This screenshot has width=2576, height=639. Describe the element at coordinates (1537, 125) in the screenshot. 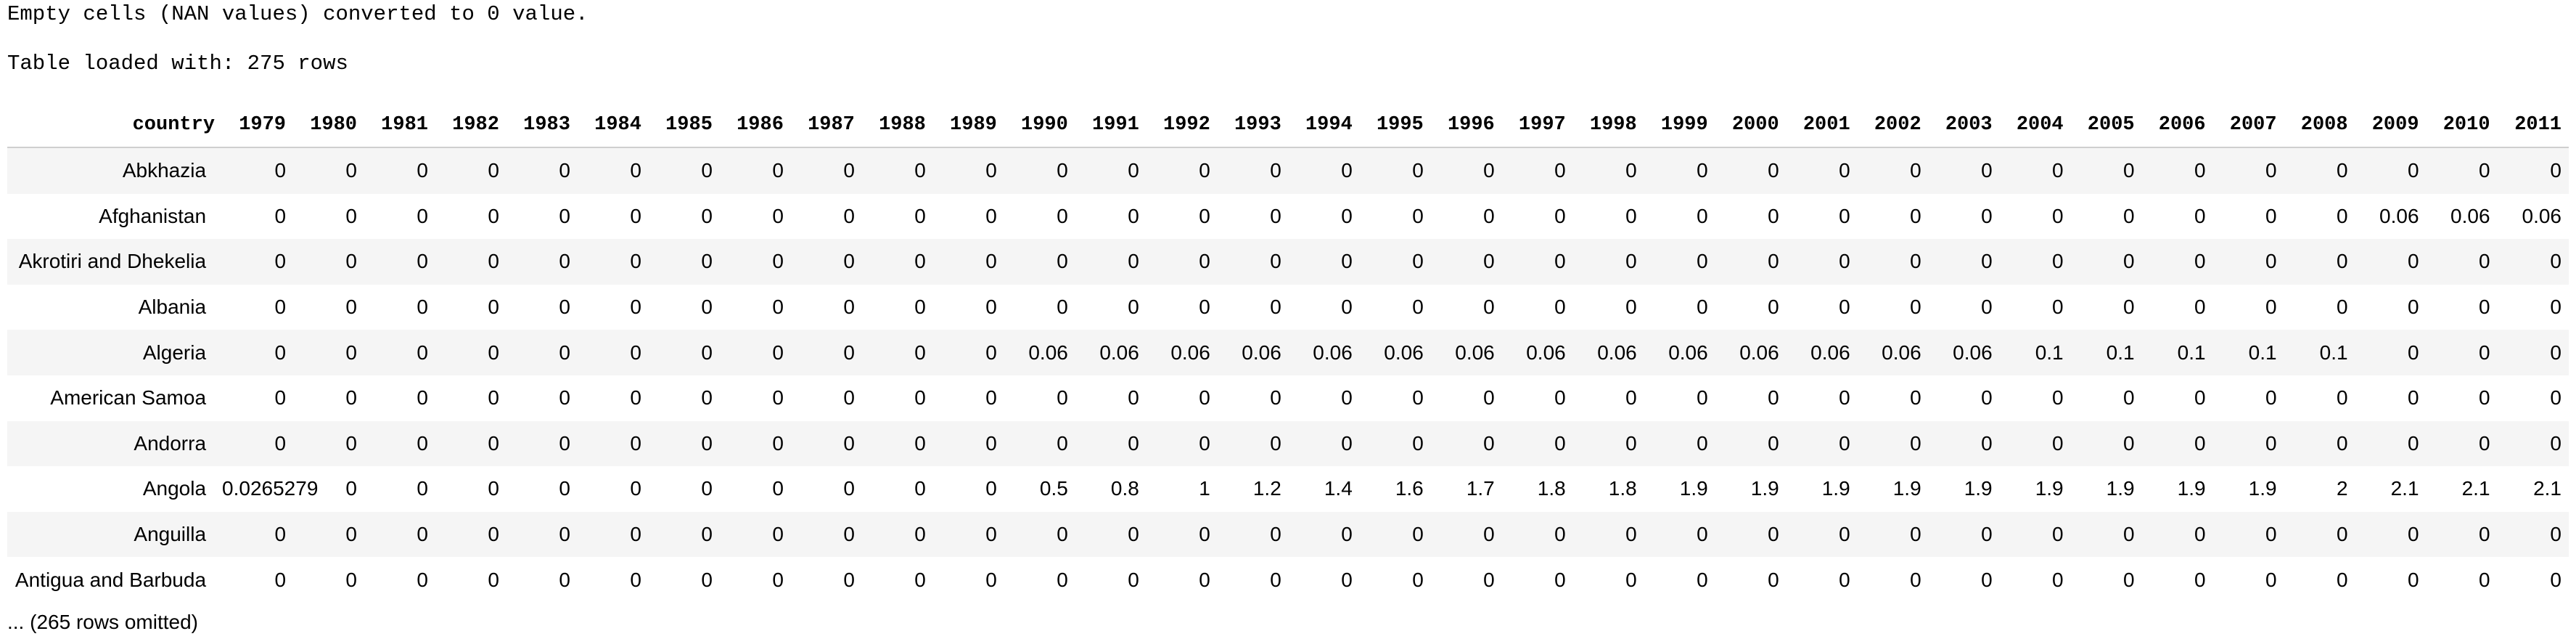

I see `column-header-year: 1997` at that location.